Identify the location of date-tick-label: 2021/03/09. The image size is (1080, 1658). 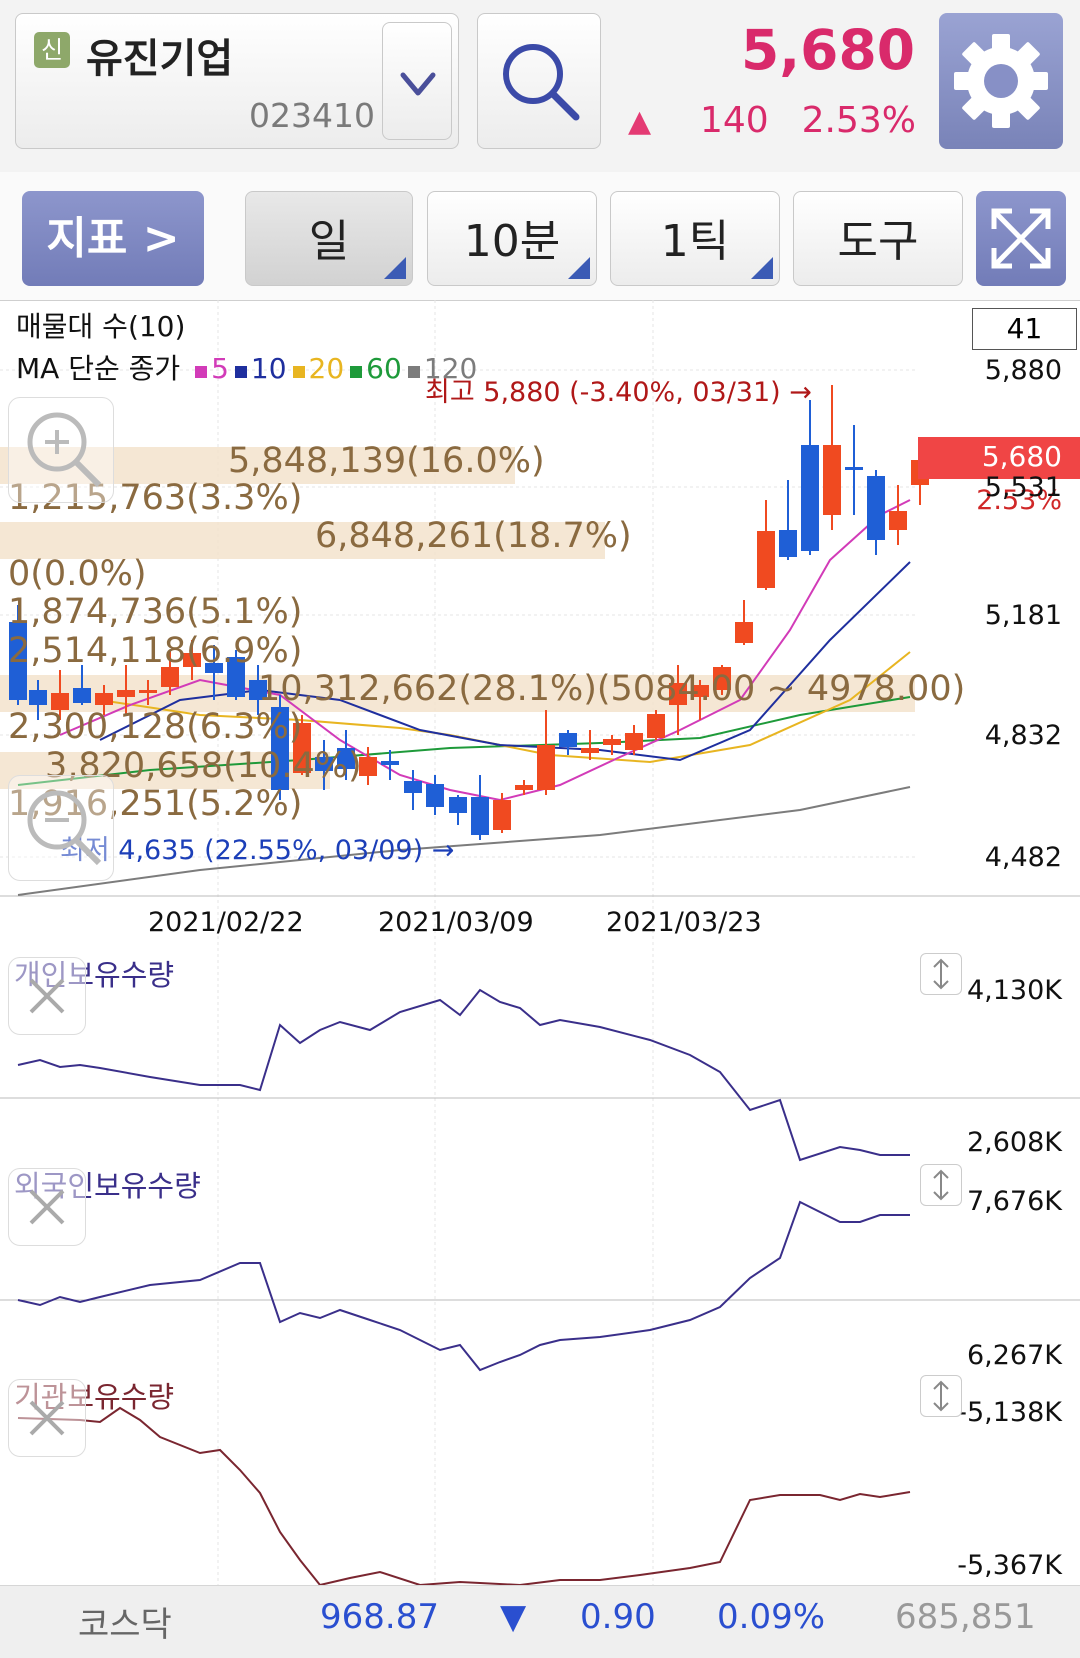
(456, 922).